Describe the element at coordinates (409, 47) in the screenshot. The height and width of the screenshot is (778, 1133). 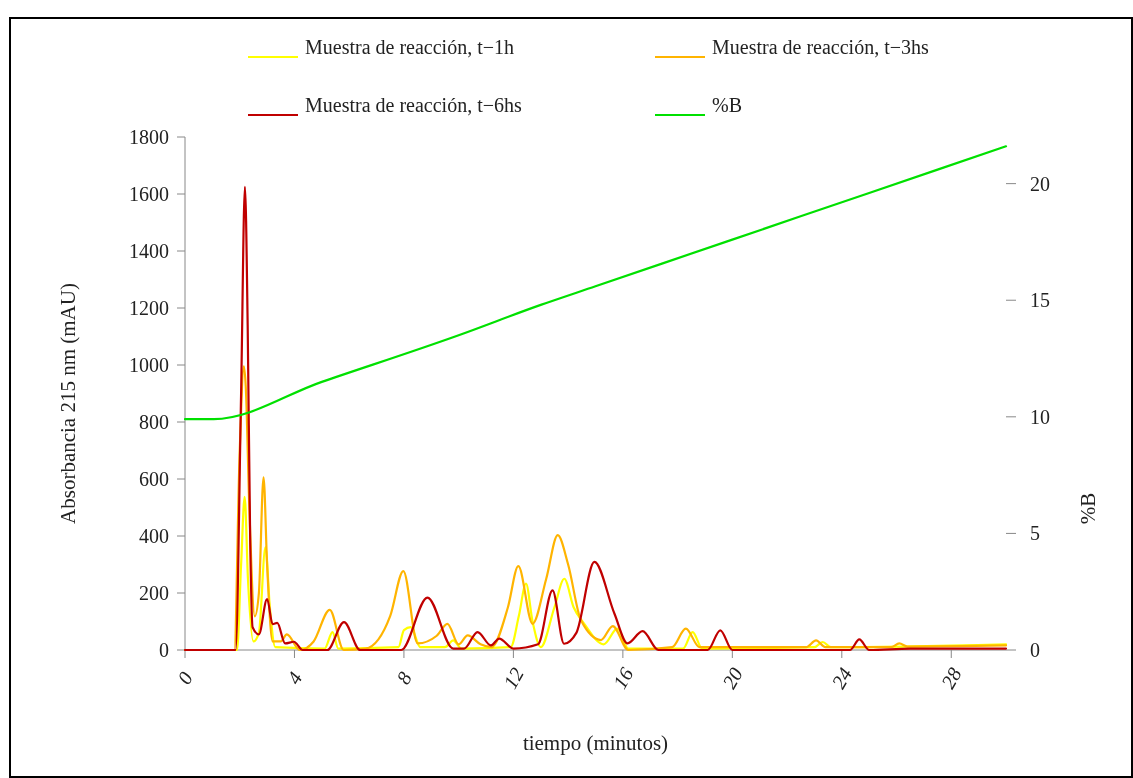
I see `legend-label: Muestra de reacción, t−1h` at that location.